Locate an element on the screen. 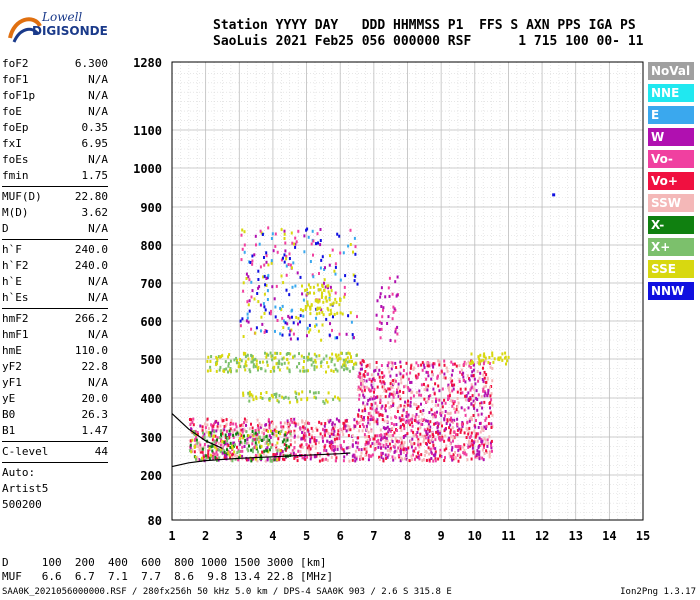 The height and width of the screenshot is (600, 700). param-key: hmF2 is located at coordinates (15, 318).